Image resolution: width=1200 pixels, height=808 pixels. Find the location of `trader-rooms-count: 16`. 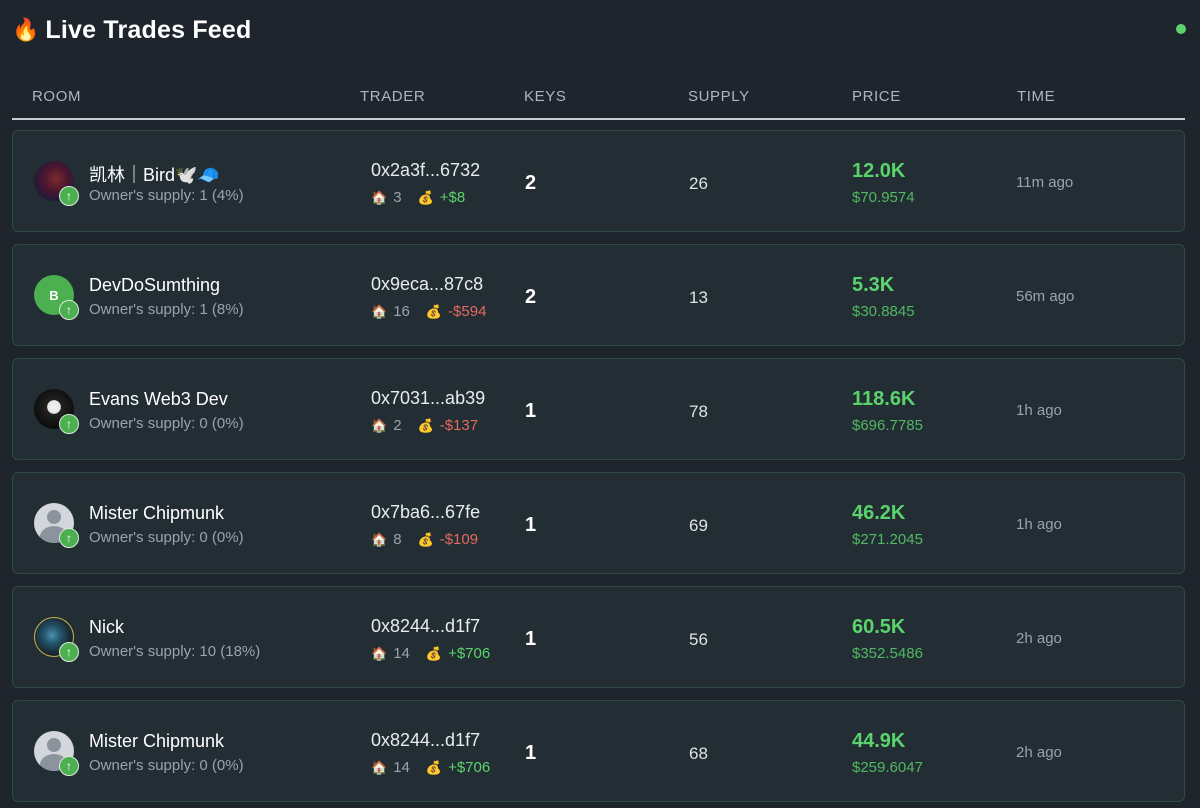

trader-rooms-count: 16 is located at coordinates (401, 311).